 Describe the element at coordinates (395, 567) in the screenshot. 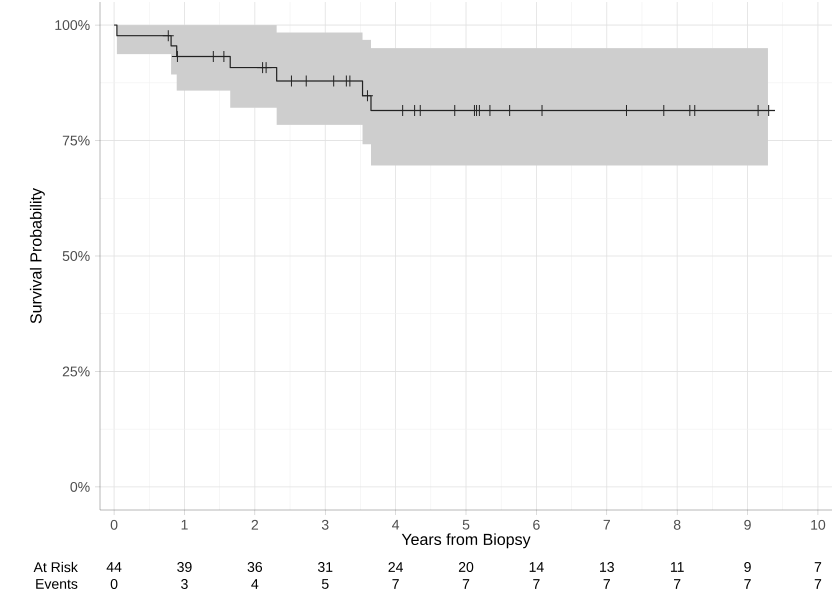

I see `text: 24` at that location.